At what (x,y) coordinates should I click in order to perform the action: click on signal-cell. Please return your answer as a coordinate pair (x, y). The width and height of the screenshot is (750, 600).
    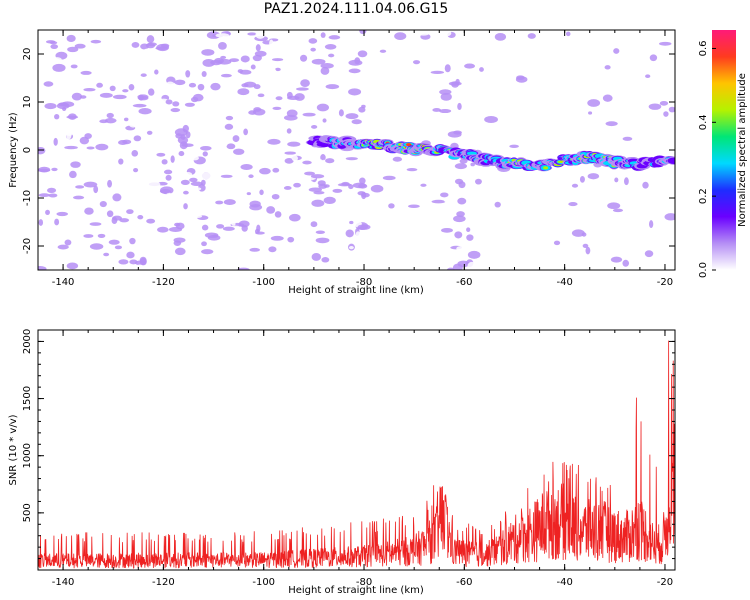
    Looking at the image, I should click on (546, 168).